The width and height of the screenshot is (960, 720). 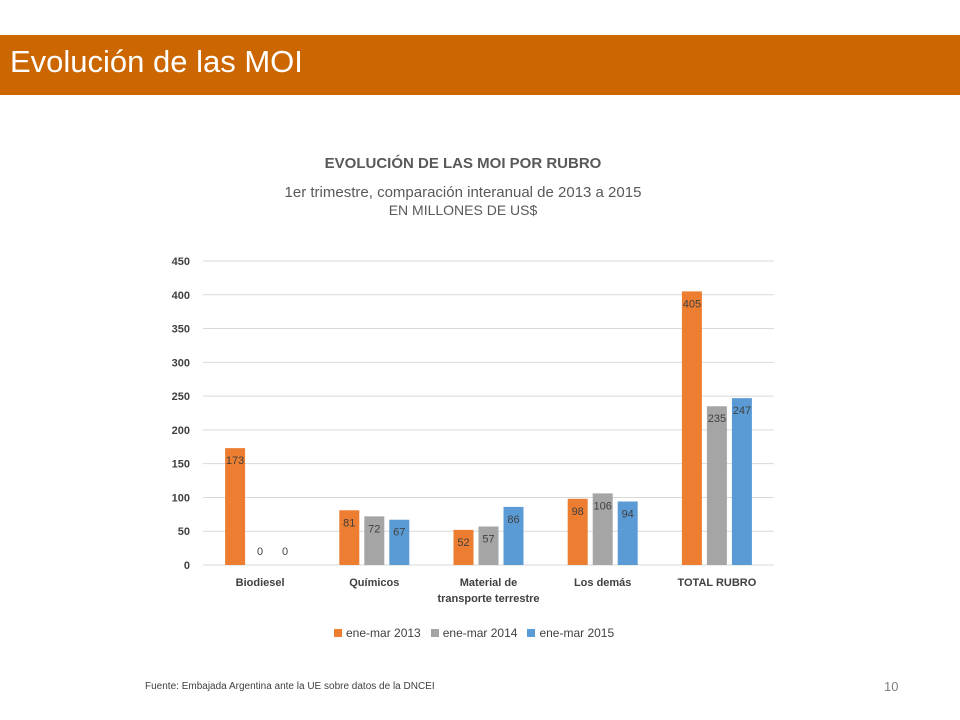 I want to click on data-label: 106, so click(x=603, y=506).